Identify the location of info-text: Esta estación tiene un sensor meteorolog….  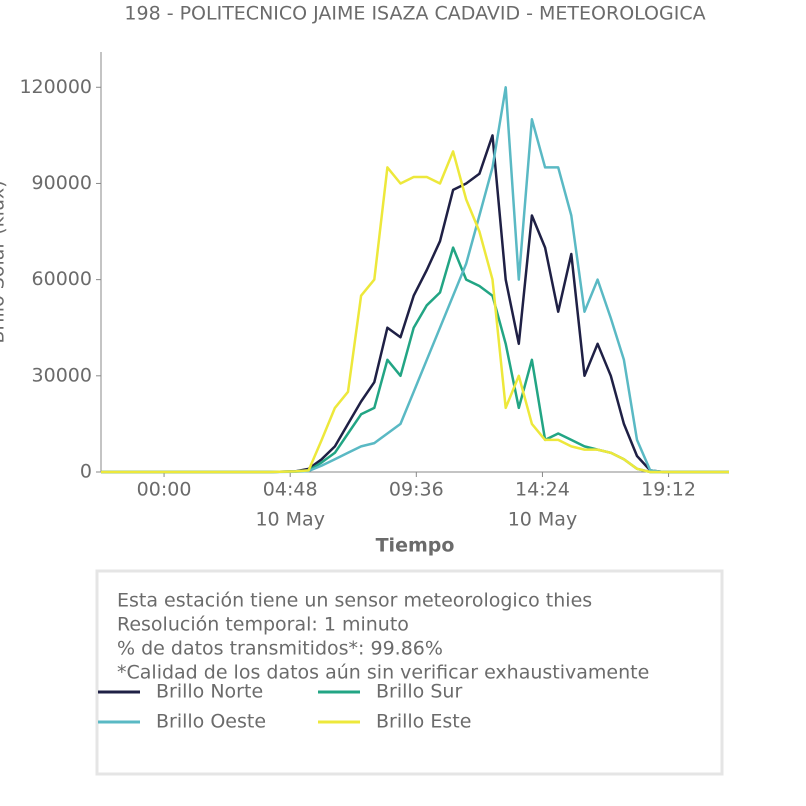
(354, 601).